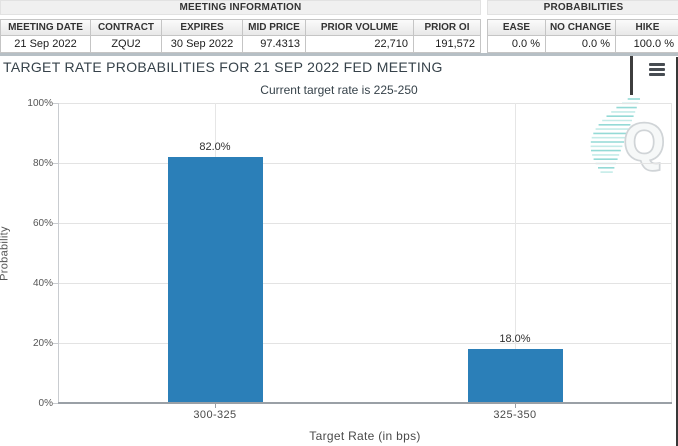  What do you see at coordinates (42, 163) in the screenshot?
I see `y-tick-label: 80%` at bounding box center [42, 163].